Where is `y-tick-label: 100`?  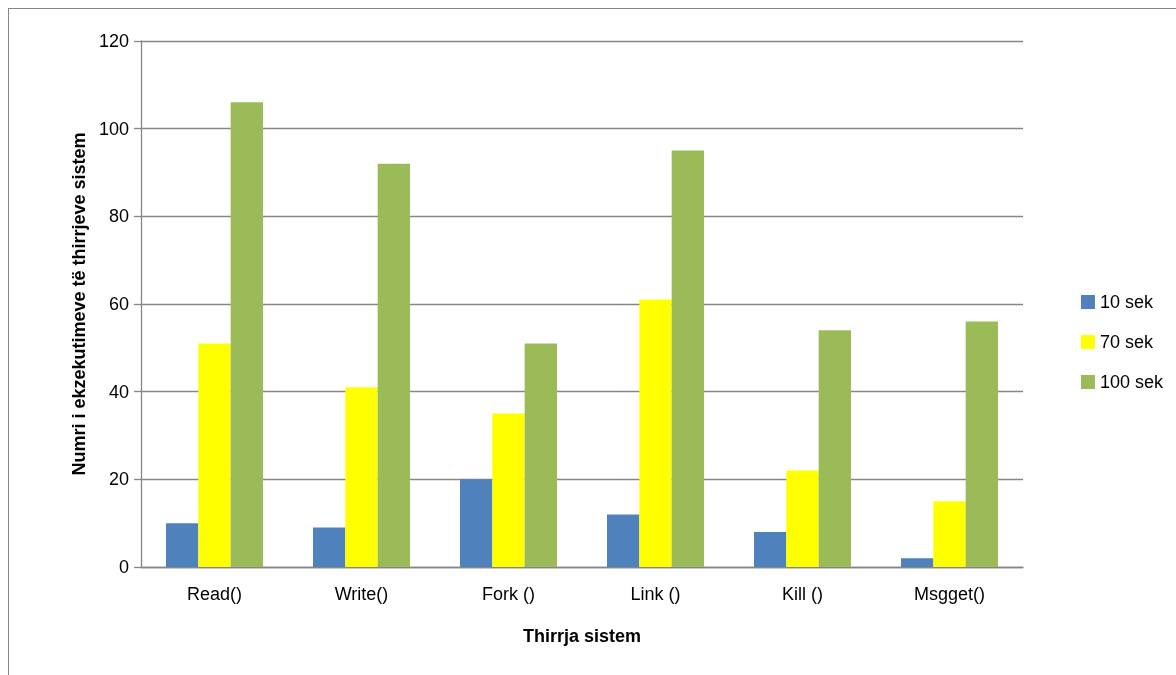 y-tick-label: 100 is located at coordinates (113, 128).